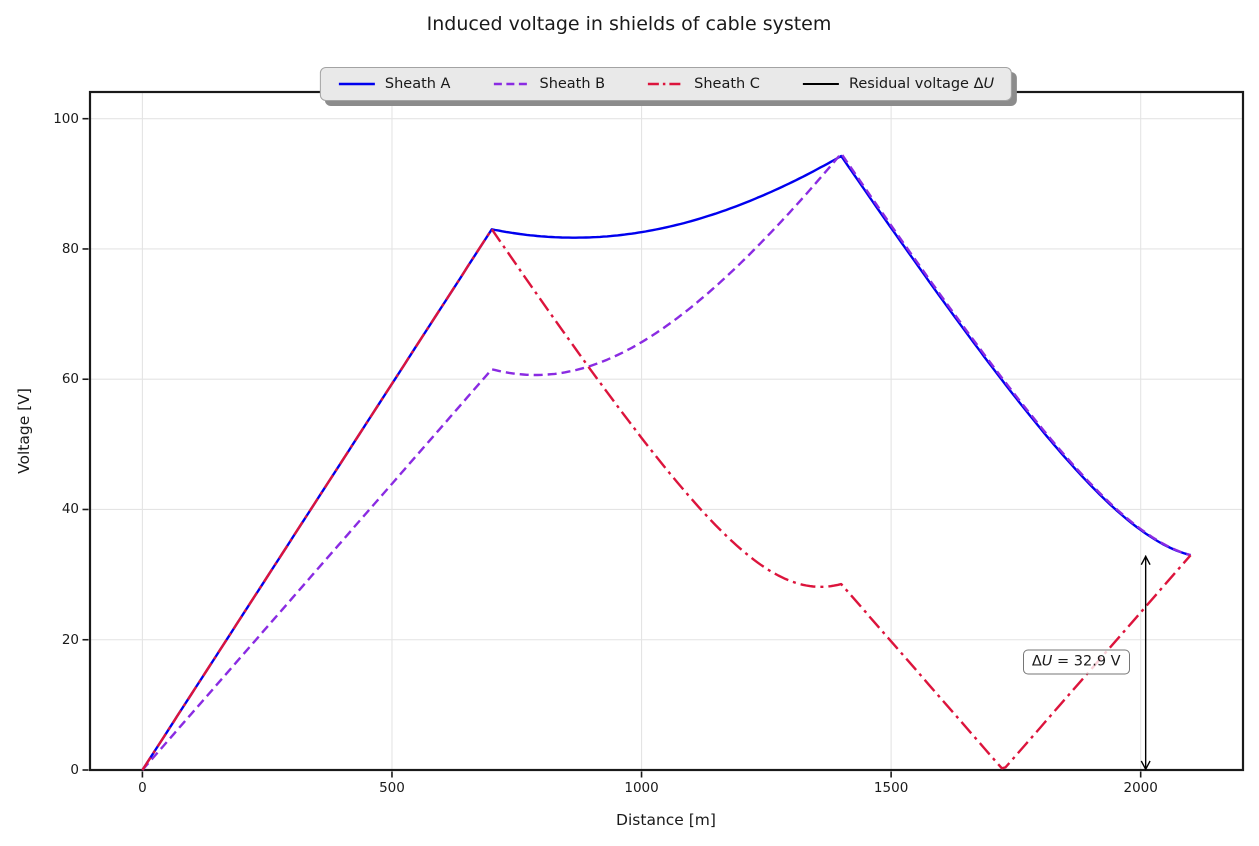  Describe the element at coordinates (356, 84) in the screenshot. I see `sheath-a-line-icon` at that location.